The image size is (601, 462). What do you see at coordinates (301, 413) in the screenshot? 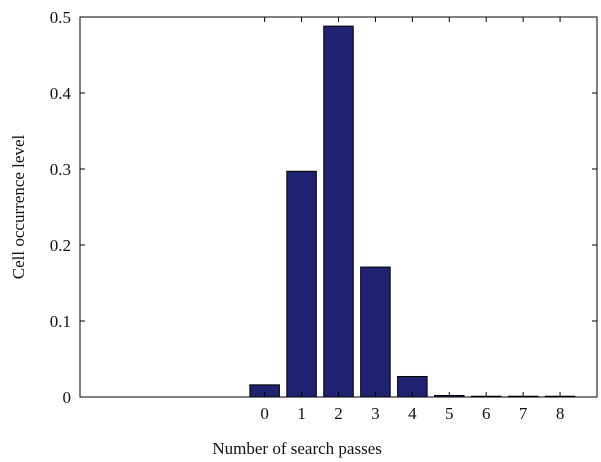
I see `x-tick-label-1: 1` at bounding box center [301, 413].